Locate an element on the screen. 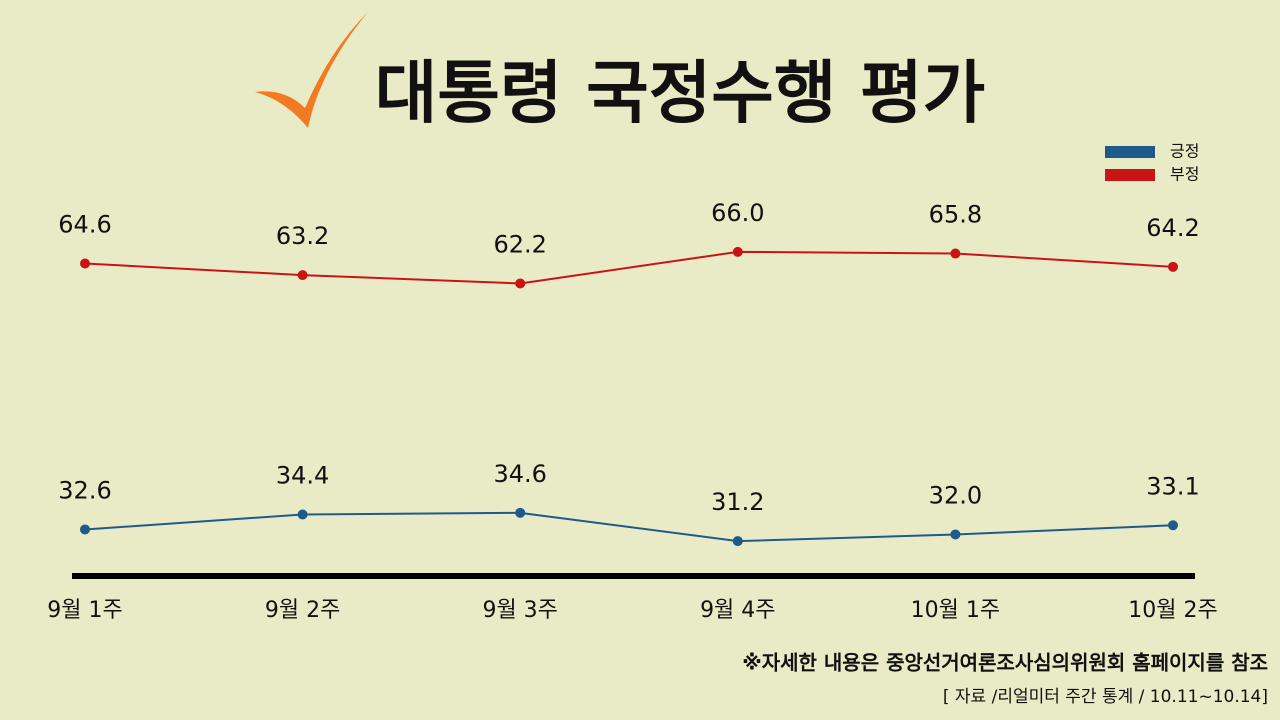 The width and height of the screenshot is (1280, 720). data-label: 65.8 is located at coordinates (955, 215).